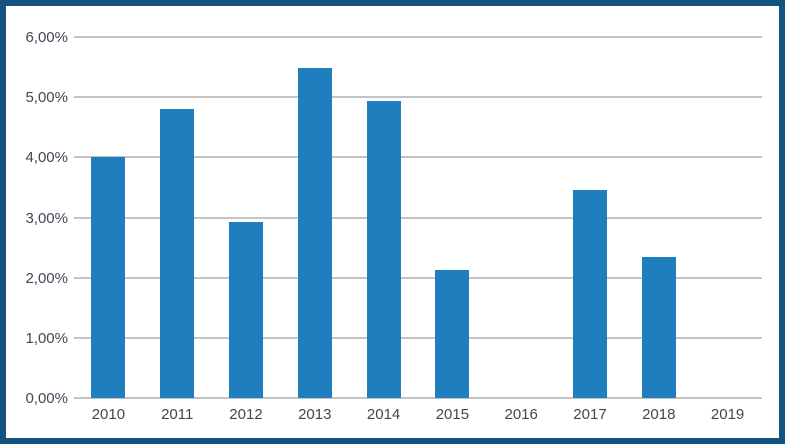  I want to click on y-axis-tick-label: 1,00%, so click(46, 338).